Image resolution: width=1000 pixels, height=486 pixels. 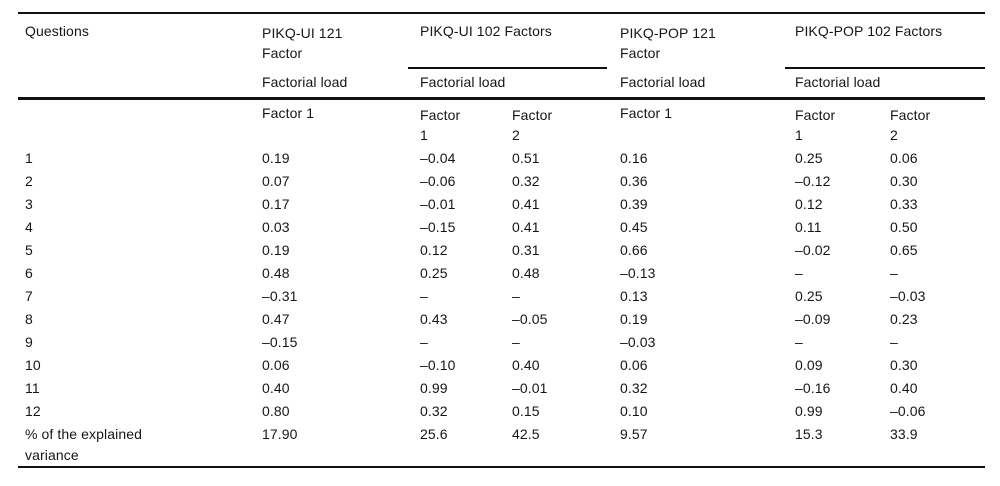 I want to click on table-cell: 0.16, so click(x=634, y=158).